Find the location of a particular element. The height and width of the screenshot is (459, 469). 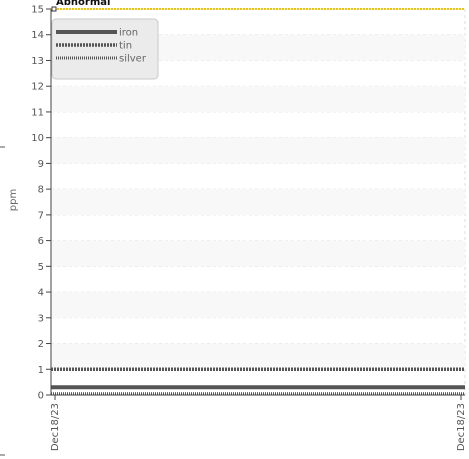

threshold-label: Abnormal is located at coordinates (83, 4).